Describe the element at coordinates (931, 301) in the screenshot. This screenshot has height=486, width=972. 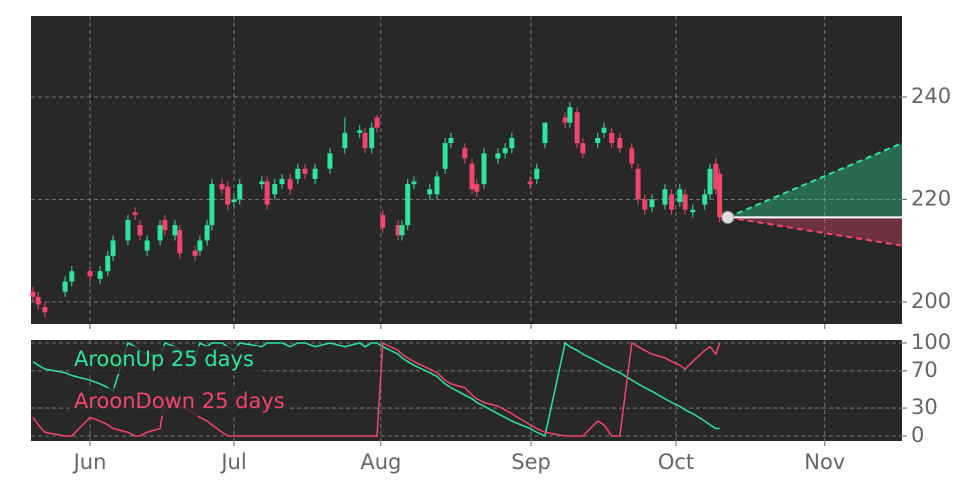
I see `y-tick-label: 200` at that location.